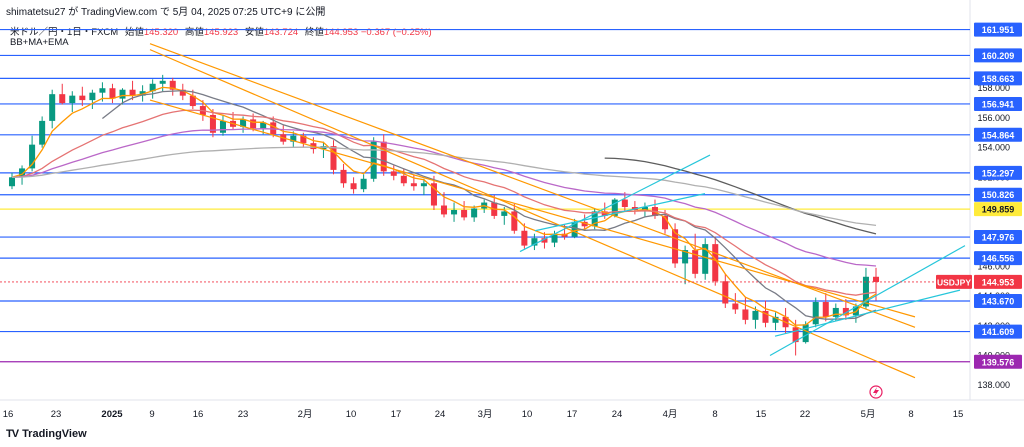 The width and height of the screenshot is (1024, 447). I want to click on symbol-tag-label: USDJPY, so click(954, 282).